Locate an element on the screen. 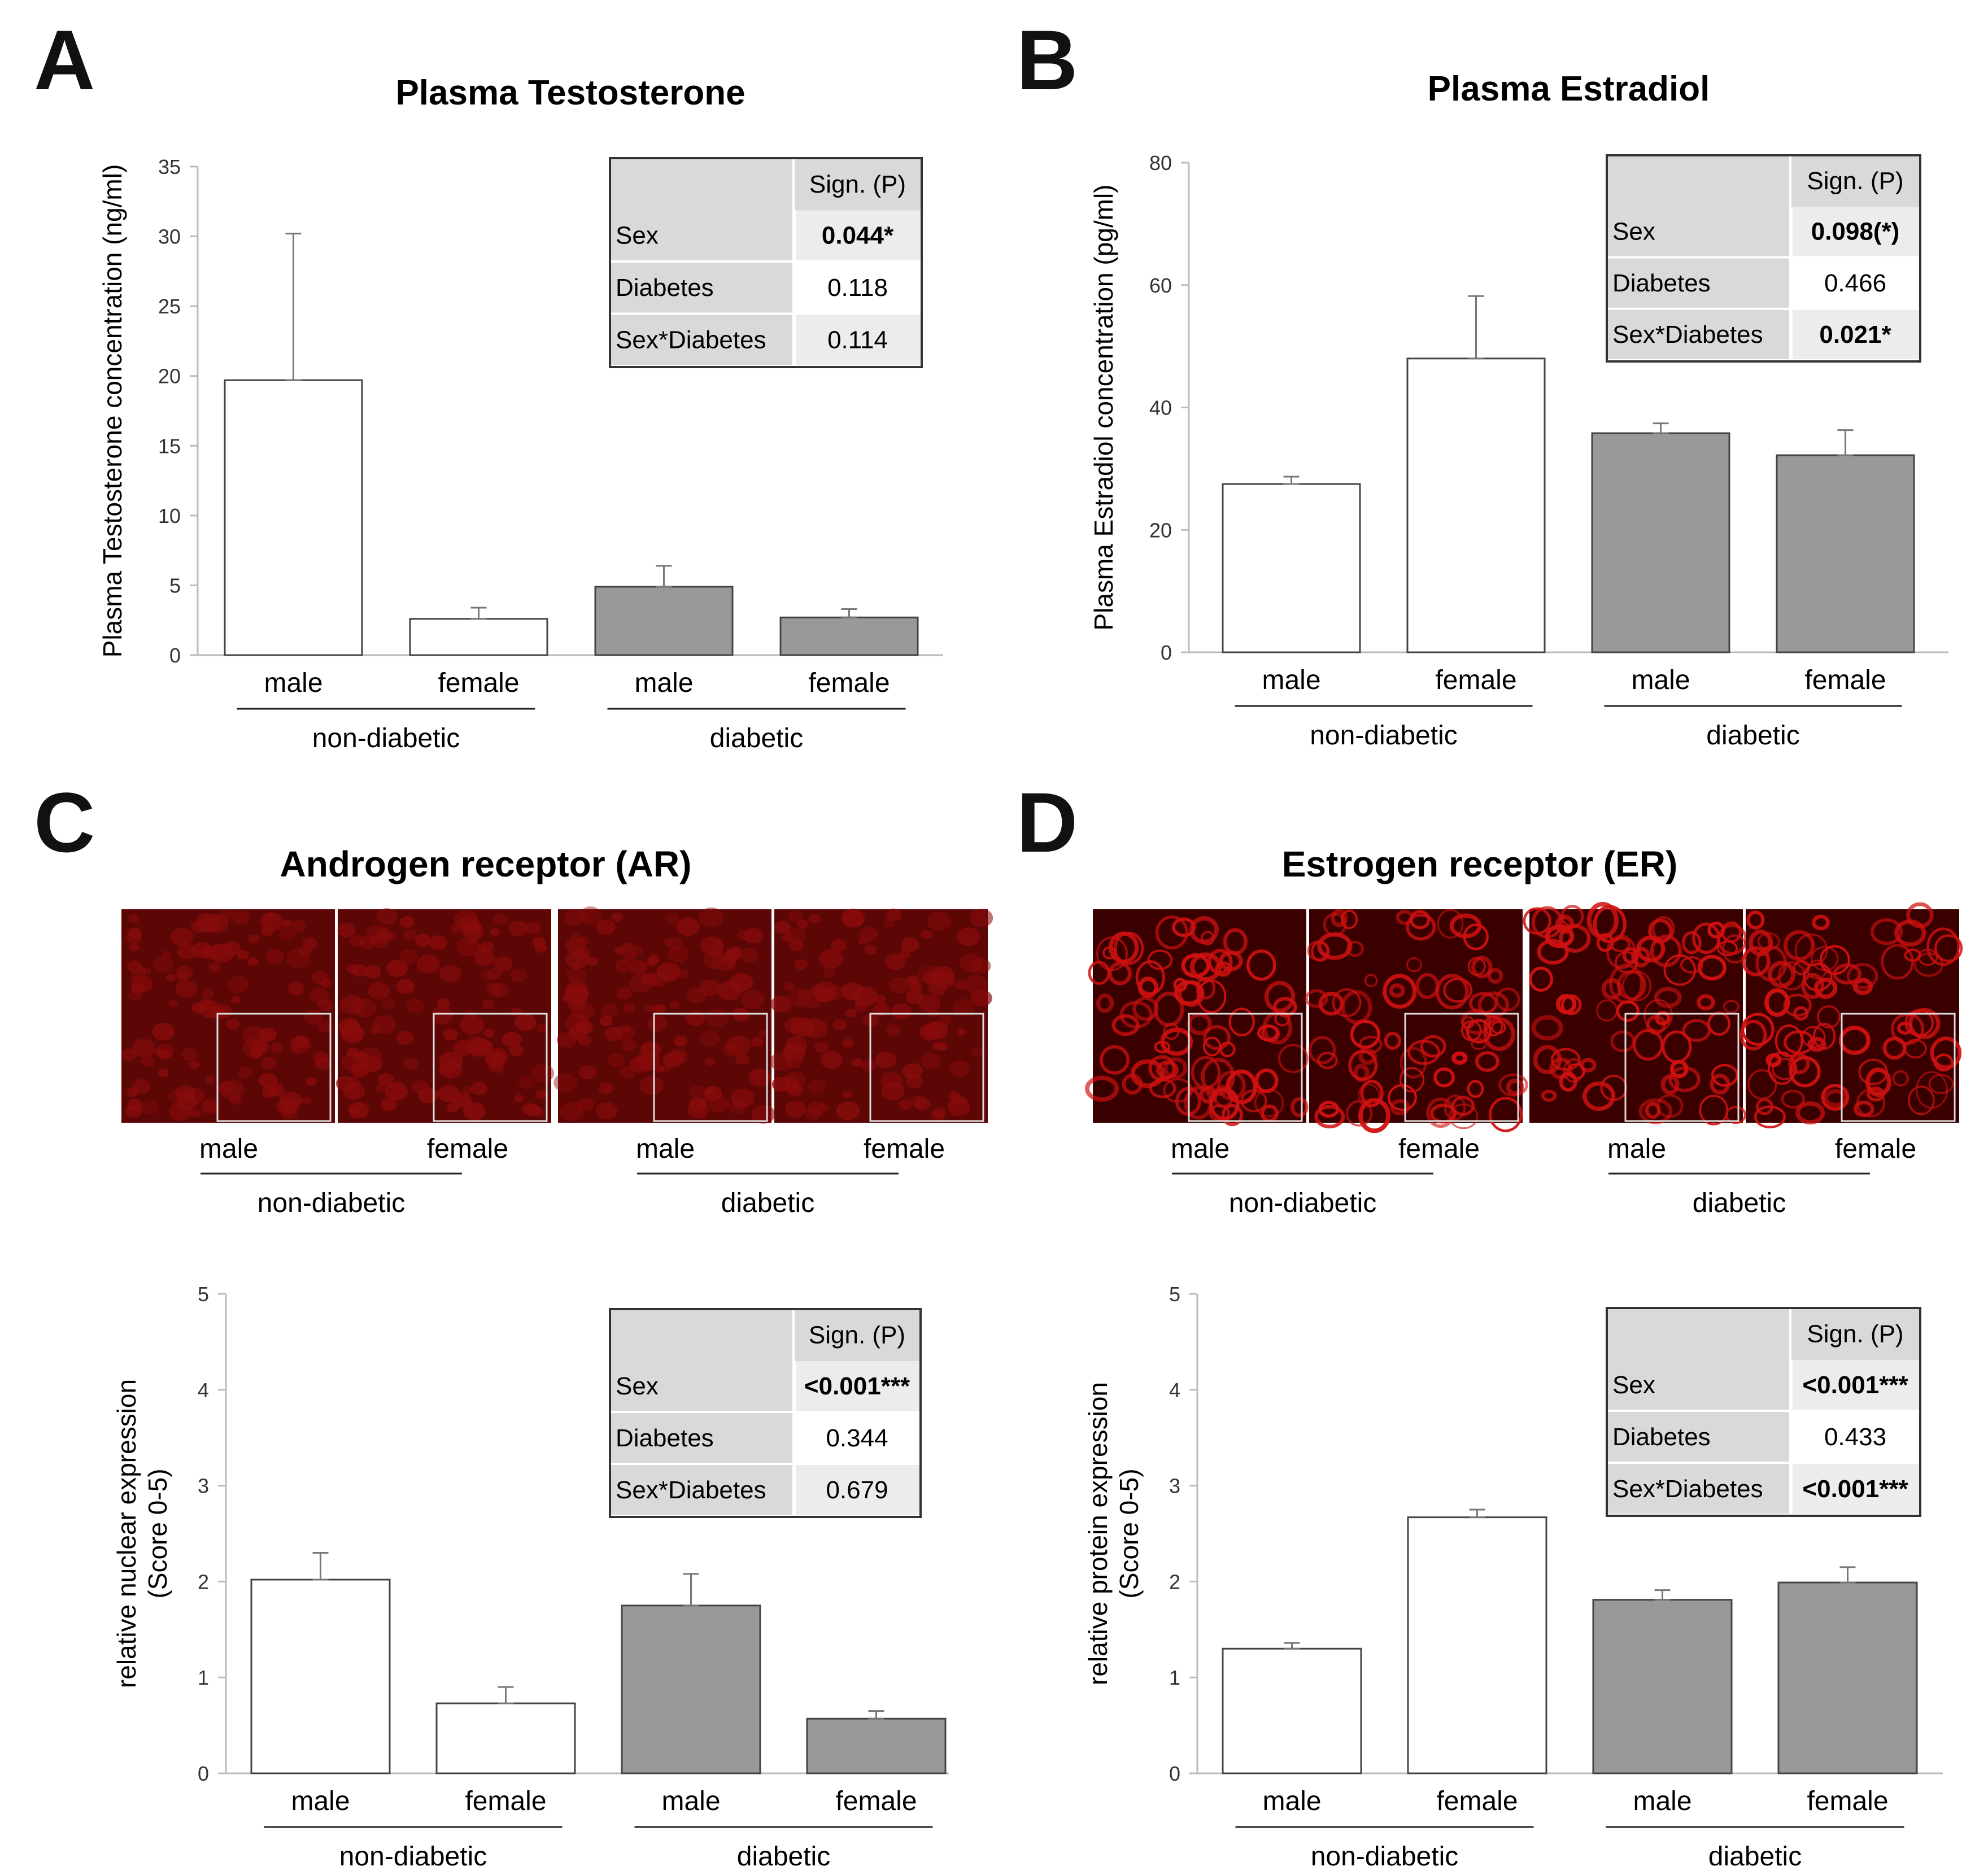 The height and width of the screenshot is (1875, 1988). inset-box is located at coordinates (1899, 1067).